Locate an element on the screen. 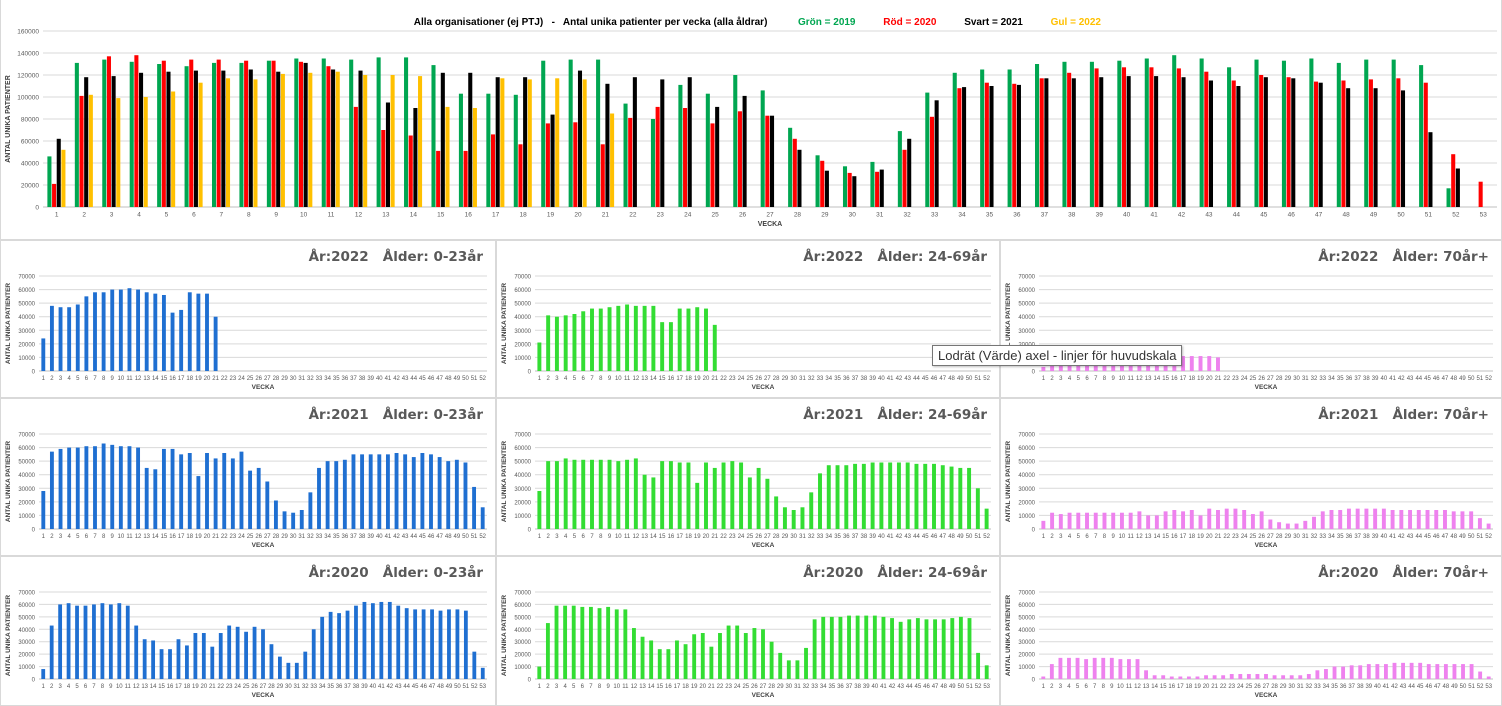 The width and height of the screenshot is (1502, 706). x-tick-label: 2 is located at coordinates (84, 215).